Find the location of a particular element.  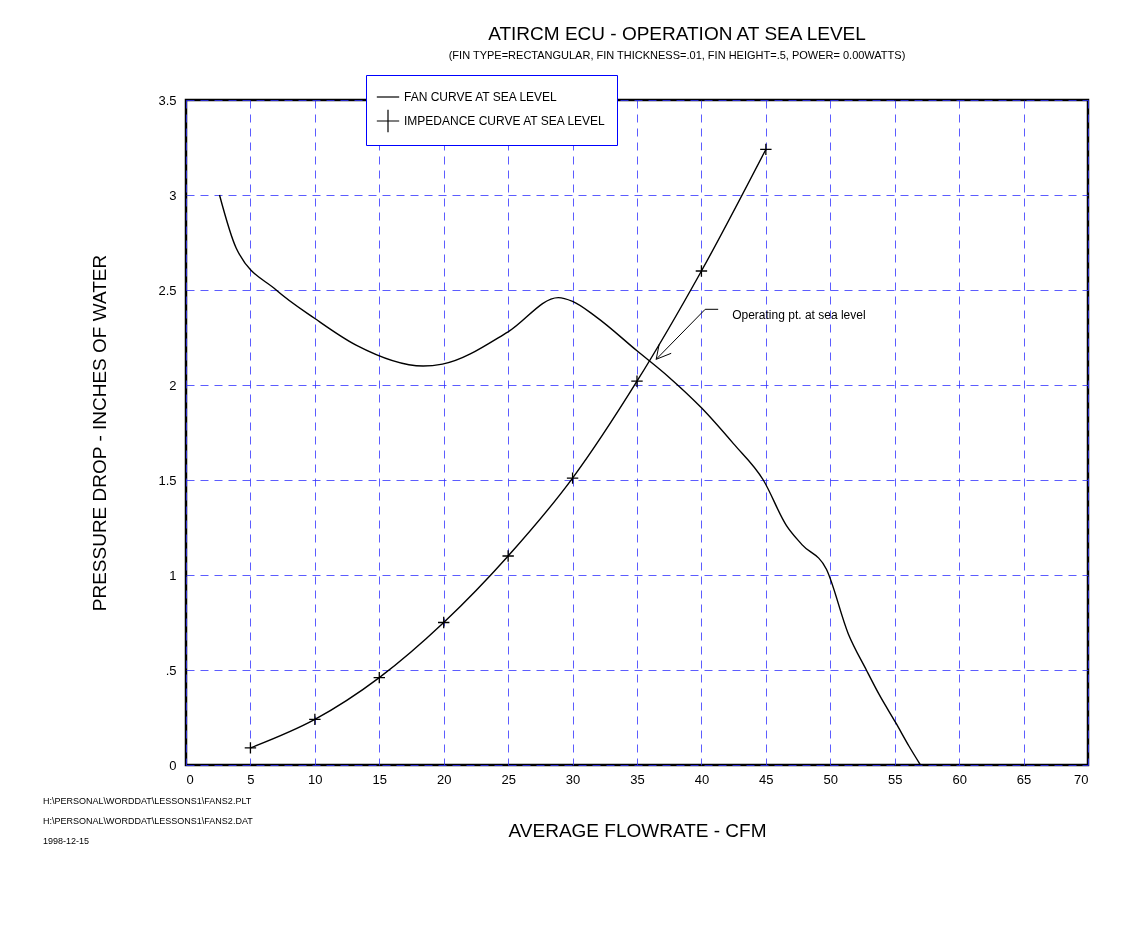

x-tick-label: 10 is located at coordinates (315, 779).